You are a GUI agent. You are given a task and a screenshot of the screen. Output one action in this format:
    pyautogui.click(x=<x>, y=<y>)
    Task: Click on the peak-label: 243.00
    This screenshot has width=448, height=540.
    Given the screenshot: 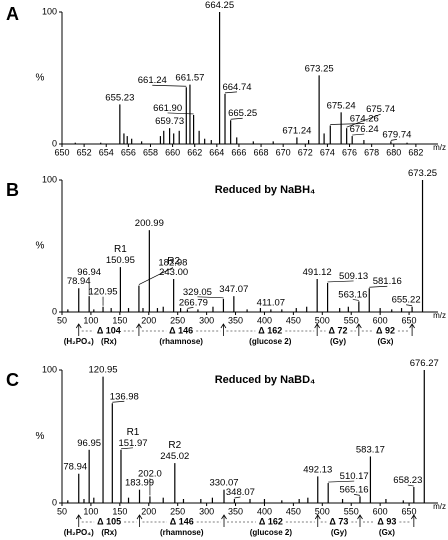 What is the action you would take?
    pyautogui.click(x=173, y=272)
    